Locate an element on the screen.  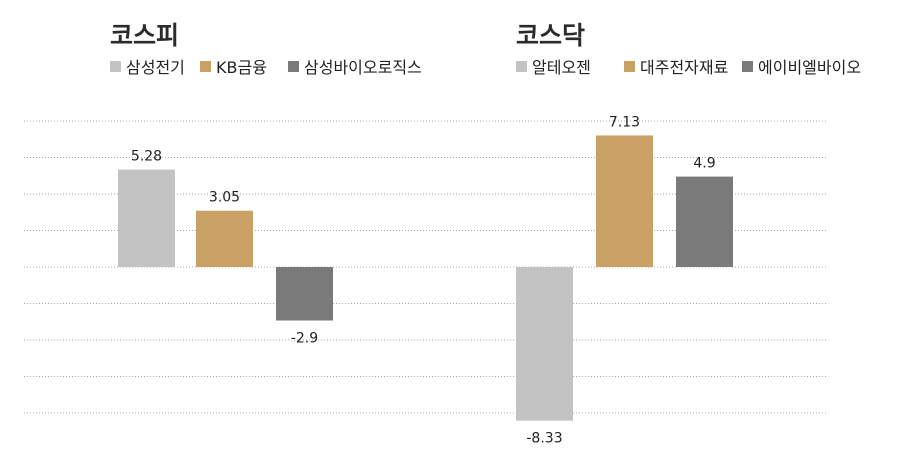
kospi-title: 코스피 is located at coordinates (144, 35).